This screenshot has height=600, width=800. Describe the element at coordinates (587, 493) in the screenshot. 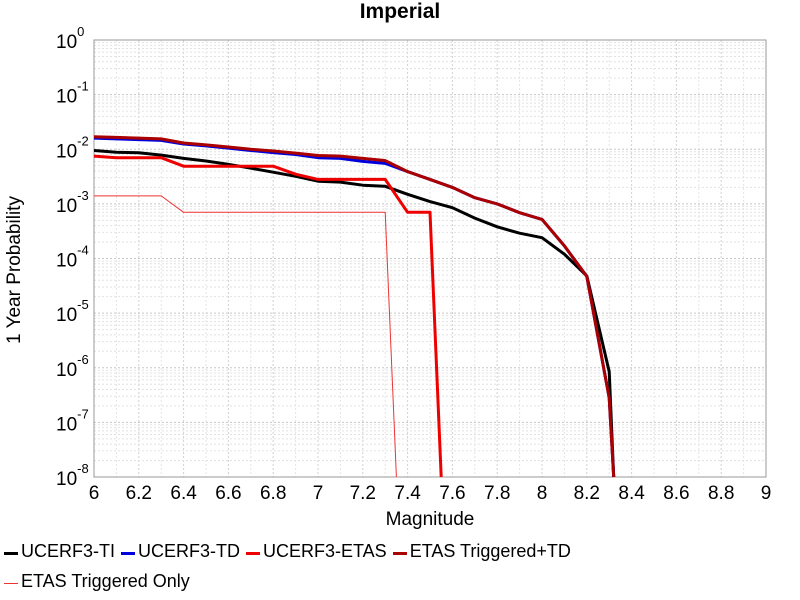

I see `x-tick-label: 8.2` at that location.